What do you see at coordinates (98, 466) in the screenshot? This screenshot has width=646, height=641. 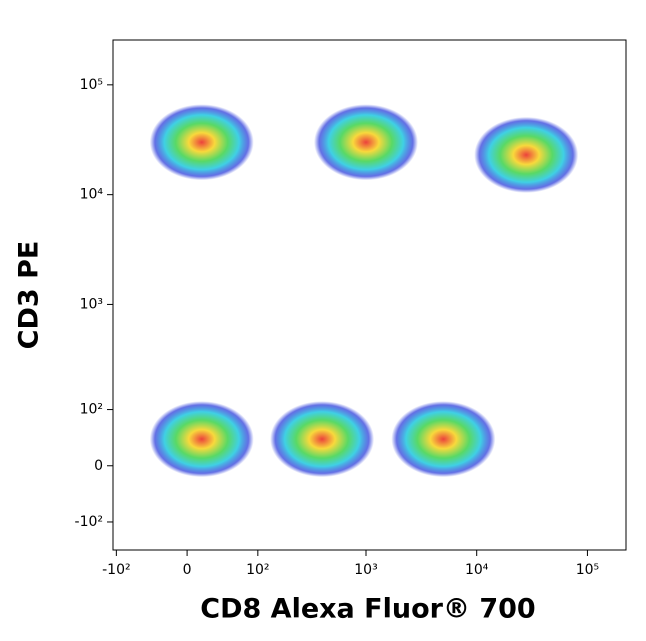 I see `y-tick-label: 0` at bounding box center [98, 466].